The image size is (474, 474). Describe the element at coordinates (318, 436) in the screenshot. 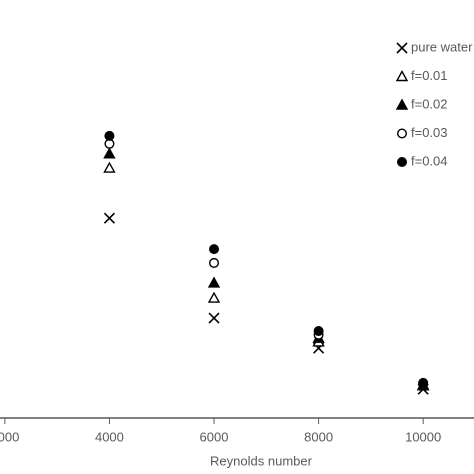

I see `x-tick-label: 8000` at that location.